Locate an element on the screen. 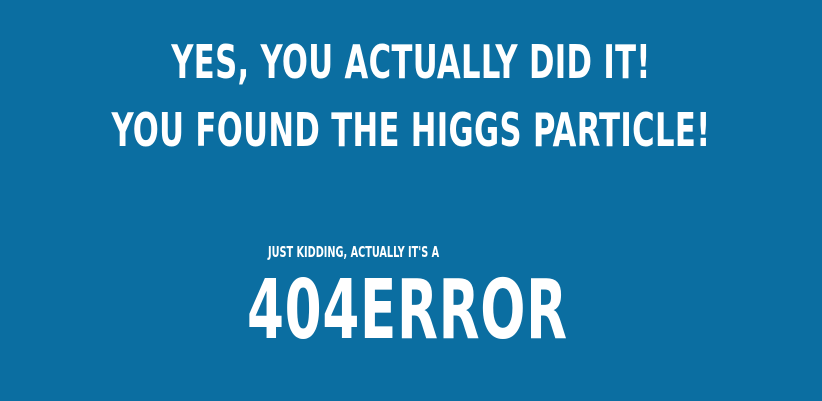 The image size is (822, 401). headline-line-2: YOU FOUND THE HIGGS PARTICLE! is located at coordinates (411, 130).